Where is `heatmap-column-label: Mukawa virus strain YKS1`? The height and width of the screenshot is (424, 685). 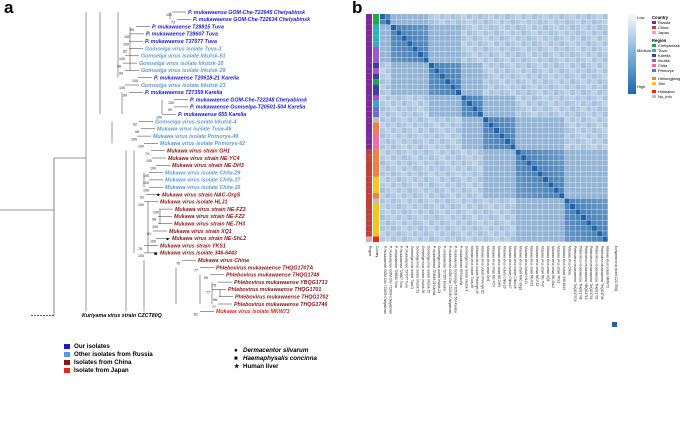
heatmap-column-label: Mukawa virus strain YKS1 is located at coordinates (559, 264).